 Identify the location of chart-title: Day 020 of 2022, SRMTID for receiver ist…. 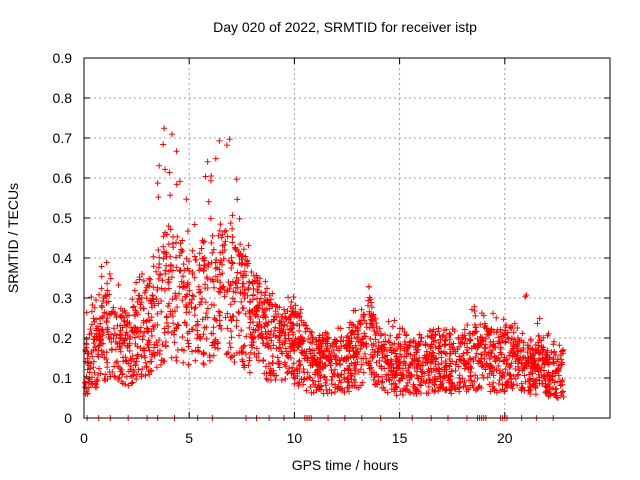
(345, 27).